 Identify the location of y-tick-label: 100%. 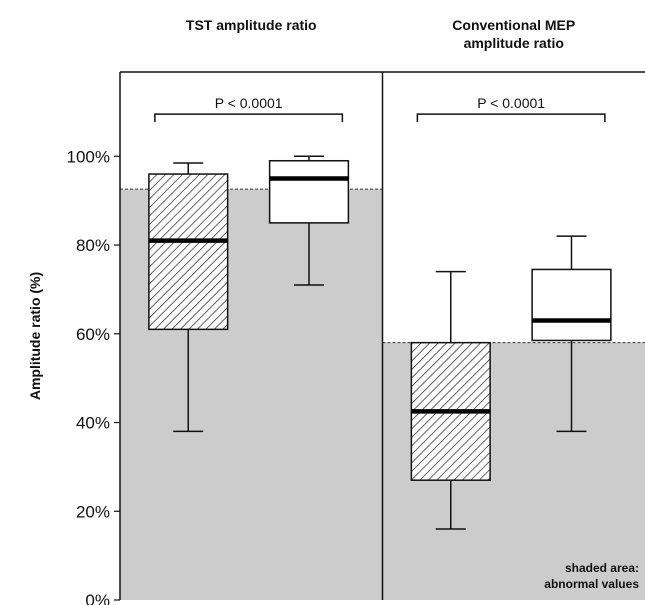
(88, 156).